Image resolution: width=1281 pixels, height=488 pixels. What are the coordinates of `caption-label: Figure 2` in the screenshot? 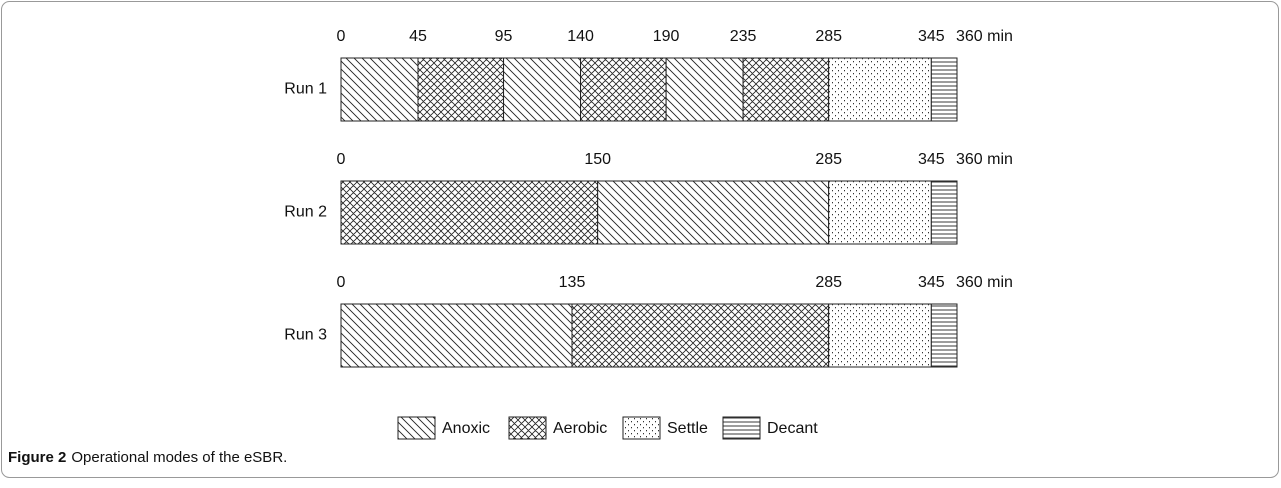 It's located at (37, 457).